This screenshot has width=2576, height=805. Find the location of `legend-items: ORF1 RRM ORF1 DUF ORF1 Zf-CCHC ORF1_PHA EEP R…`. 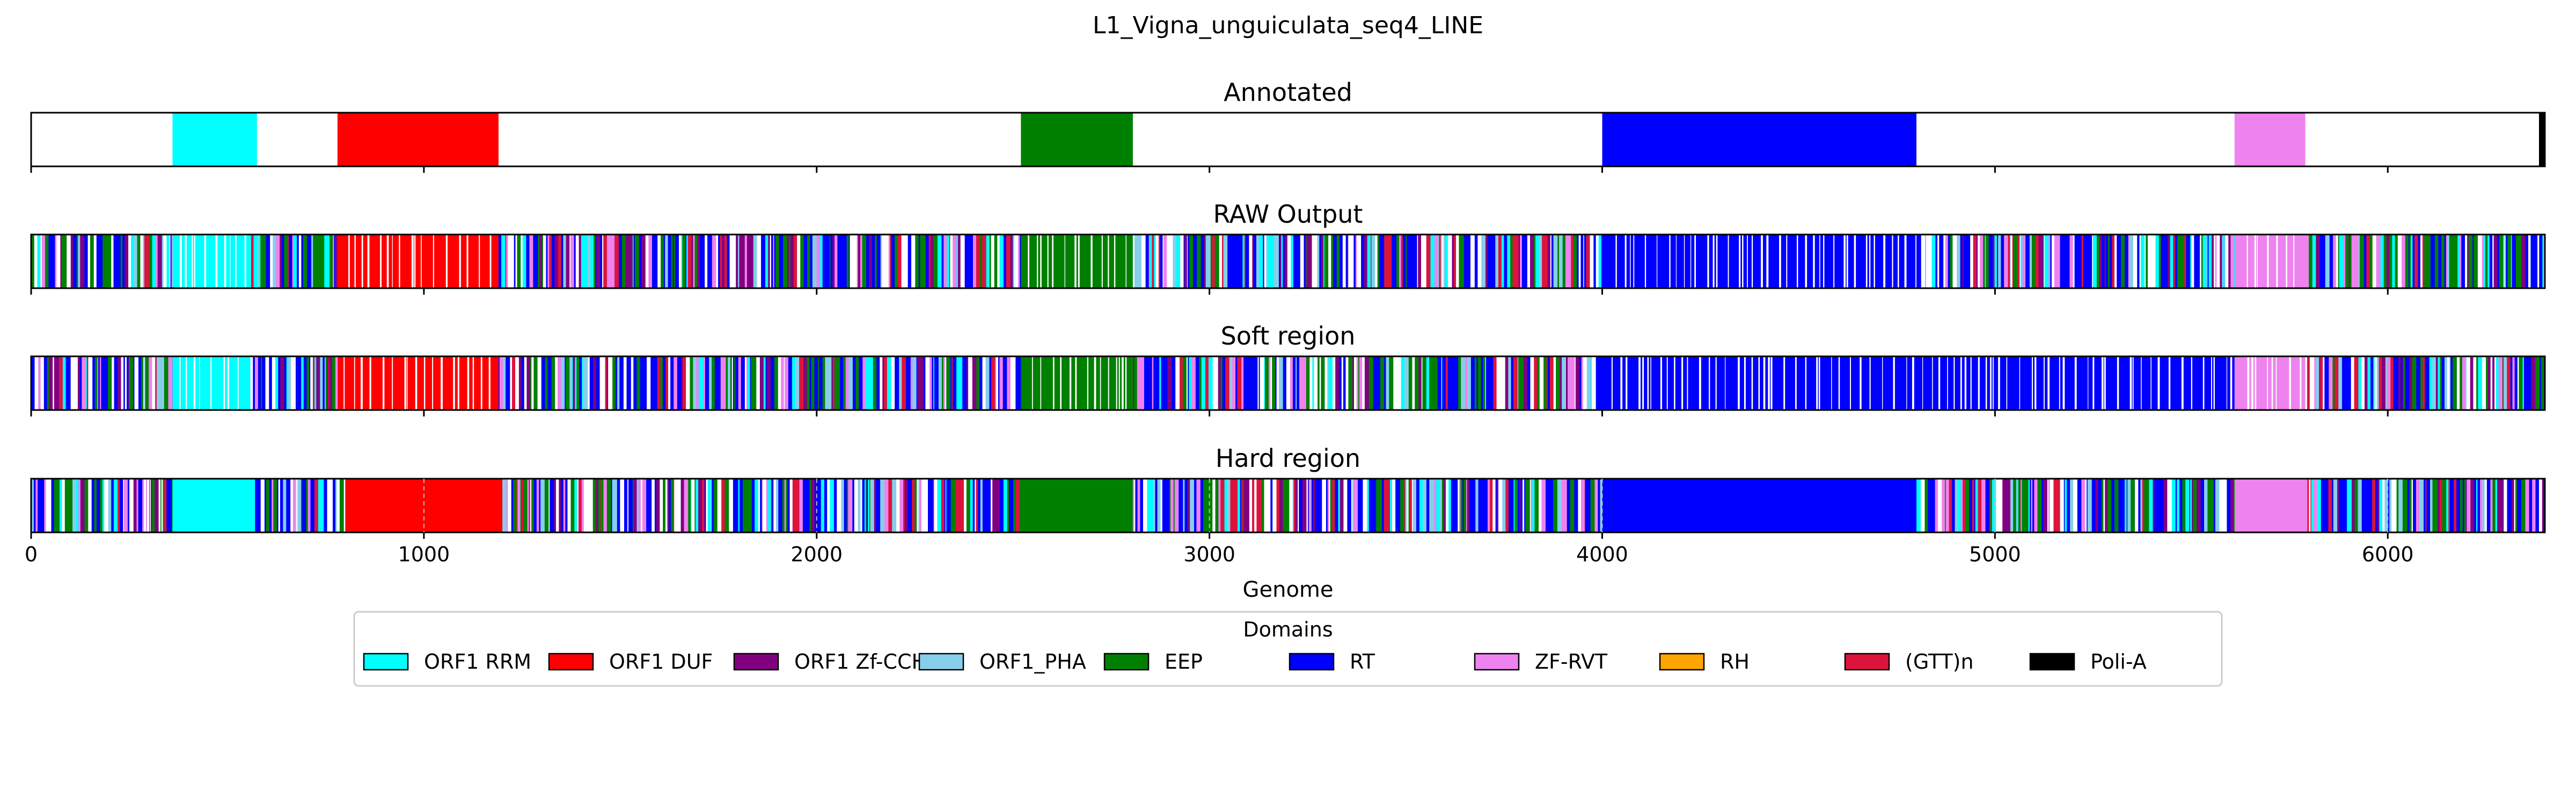

legend-items: ORF1 RRM ORF1 DUF ORF1 Zf-CCHC ORF1_PHA EEP R… is located at coordinates (1255, 662).